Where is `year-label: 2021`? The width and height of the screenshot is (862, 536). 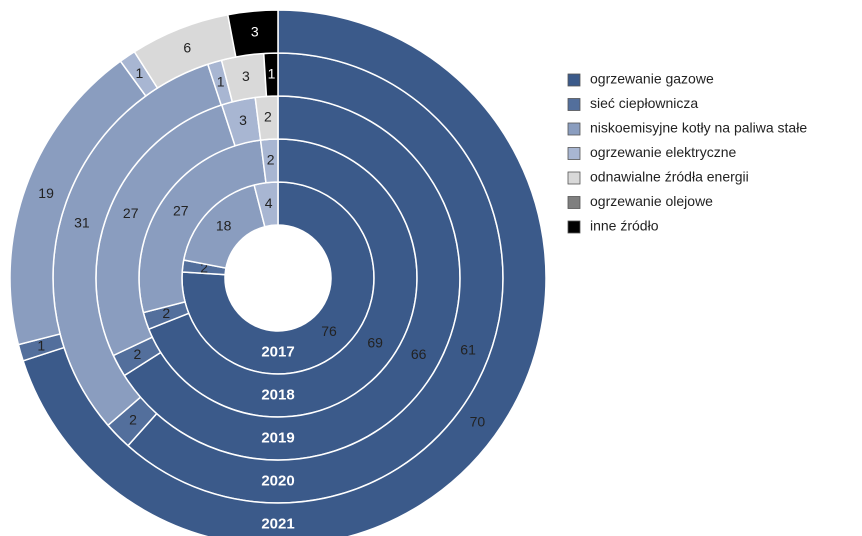 year-label: 2021 is located at coordinates (277, 523).